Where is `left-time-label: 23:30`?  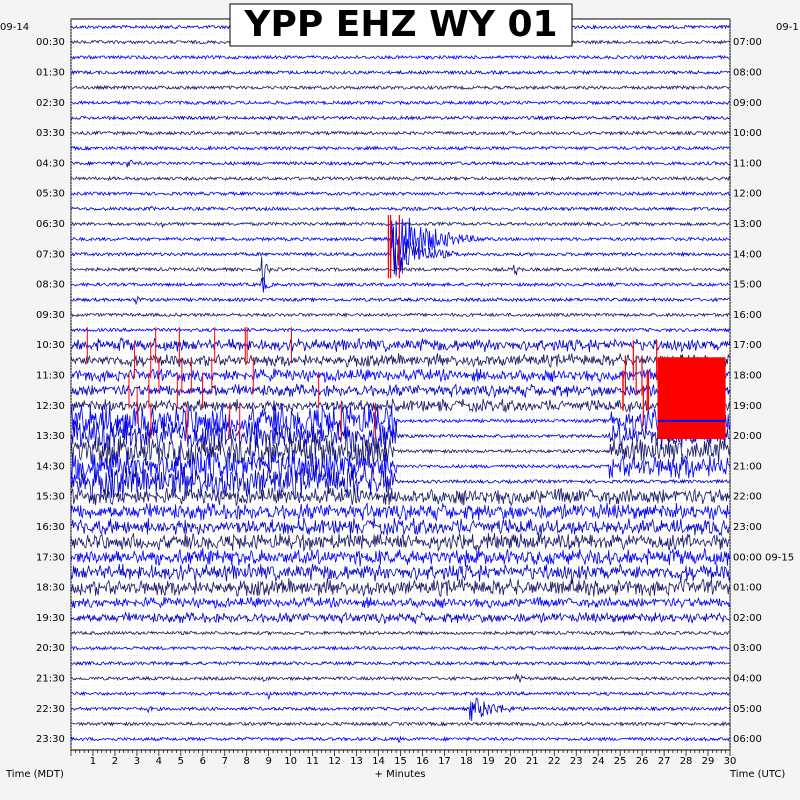
left-time-label: 23:30 is located at coordinates (50, 739).